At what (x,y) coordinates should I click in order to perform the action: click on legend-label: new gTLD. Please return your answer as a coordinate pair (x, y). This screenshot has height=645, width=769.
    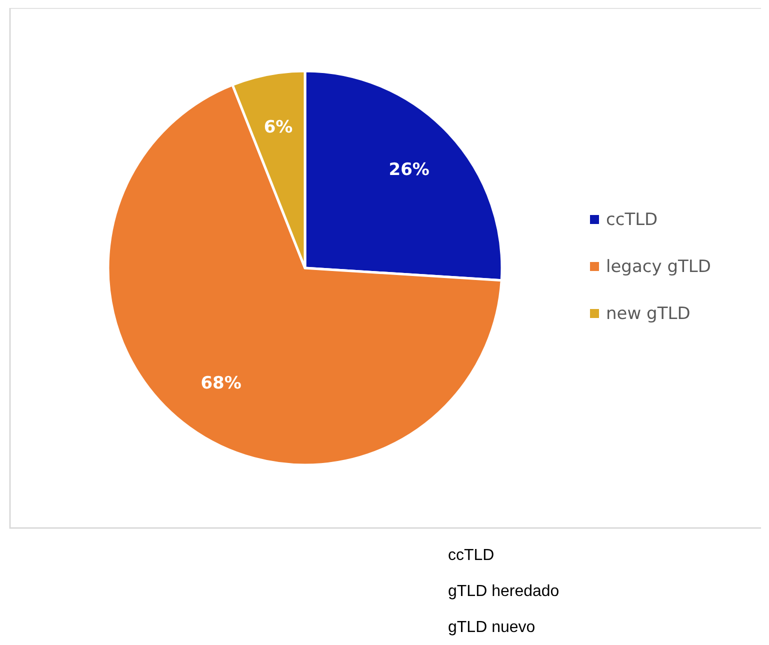
    Looking at the image, I should click on (648, 314).